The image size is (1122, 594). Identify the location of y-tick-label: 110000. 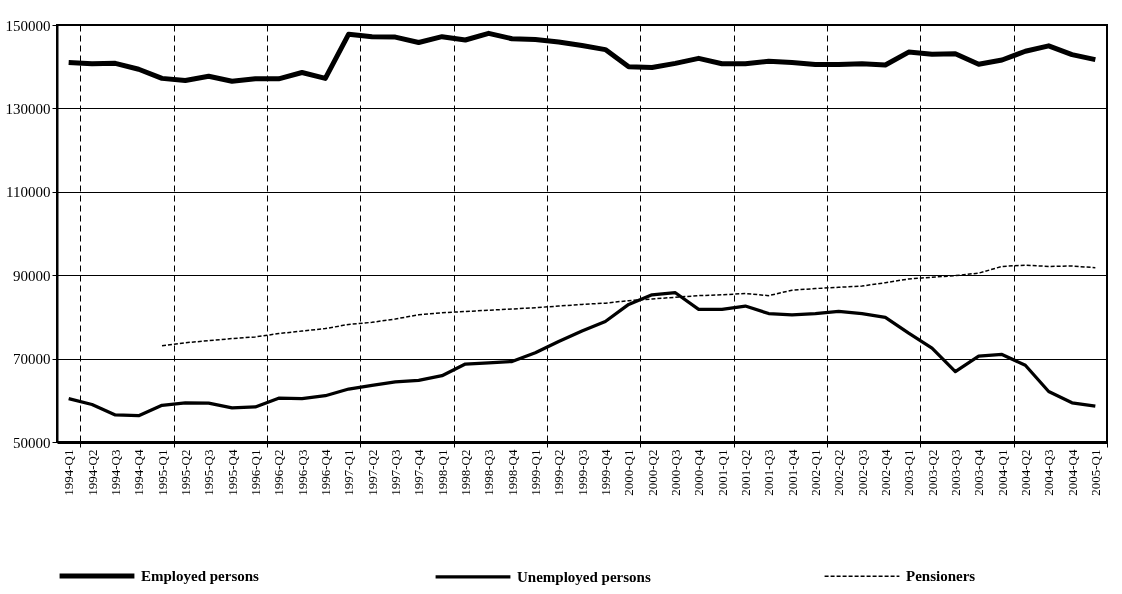
(28, 192).